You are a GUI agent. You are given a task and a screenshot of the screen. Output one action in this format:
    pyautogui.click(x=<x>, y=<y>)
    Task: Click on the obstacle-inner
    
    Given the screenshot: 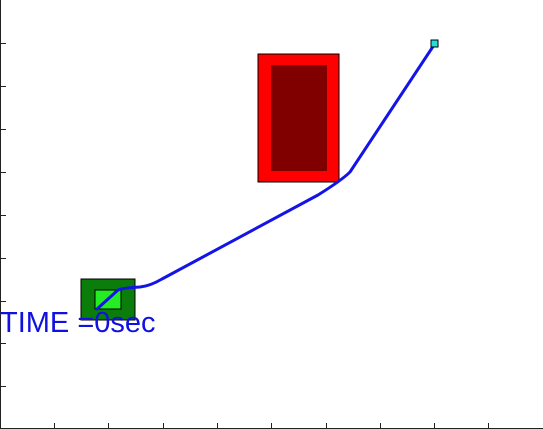 What is the action you would take?
    pyautogui.click(x=299, y=118)
    